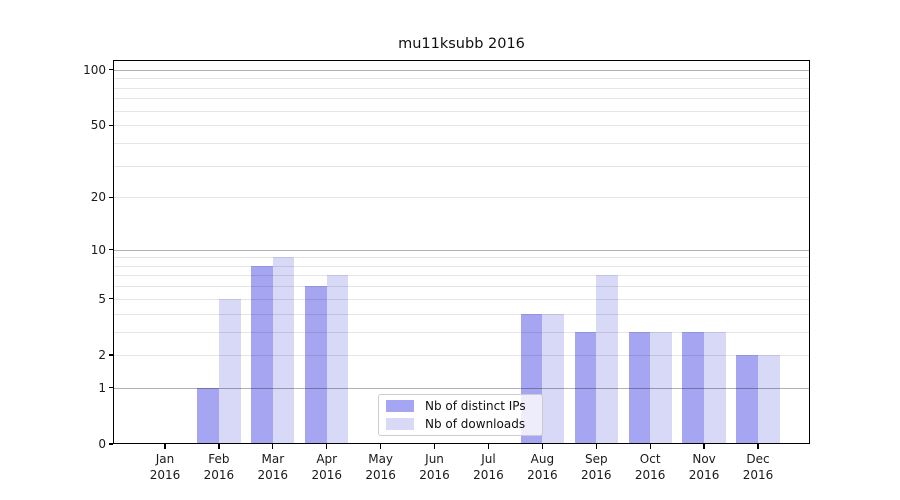 Image resolution: width=900 pixels, height=500 pixels. Describe the element at coordinates (460, 415) in the screenshot. I see `legend: Nb of distinct IPs Nb of downloads` at that location.